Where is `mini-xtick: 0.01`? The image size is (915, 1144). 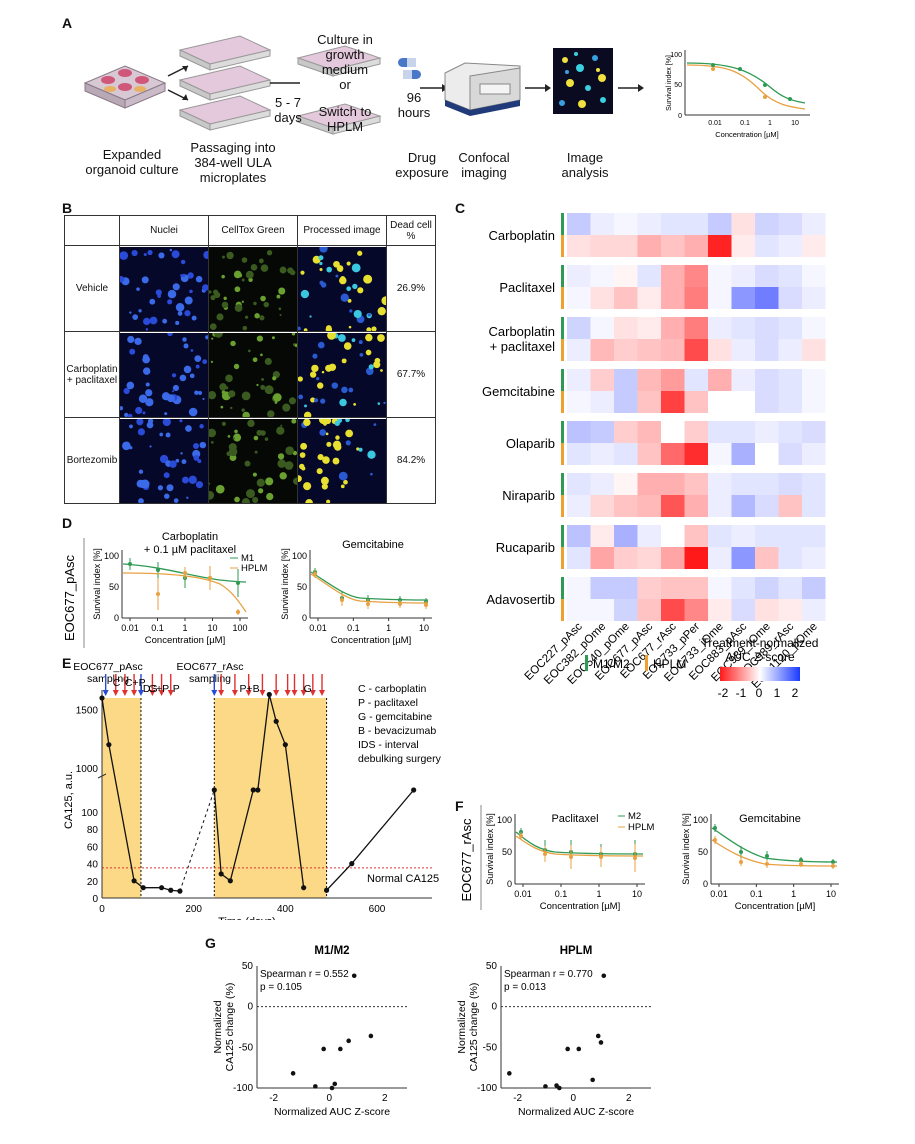 mini-xtick: 0.01 is located at coordinates (715, 123).